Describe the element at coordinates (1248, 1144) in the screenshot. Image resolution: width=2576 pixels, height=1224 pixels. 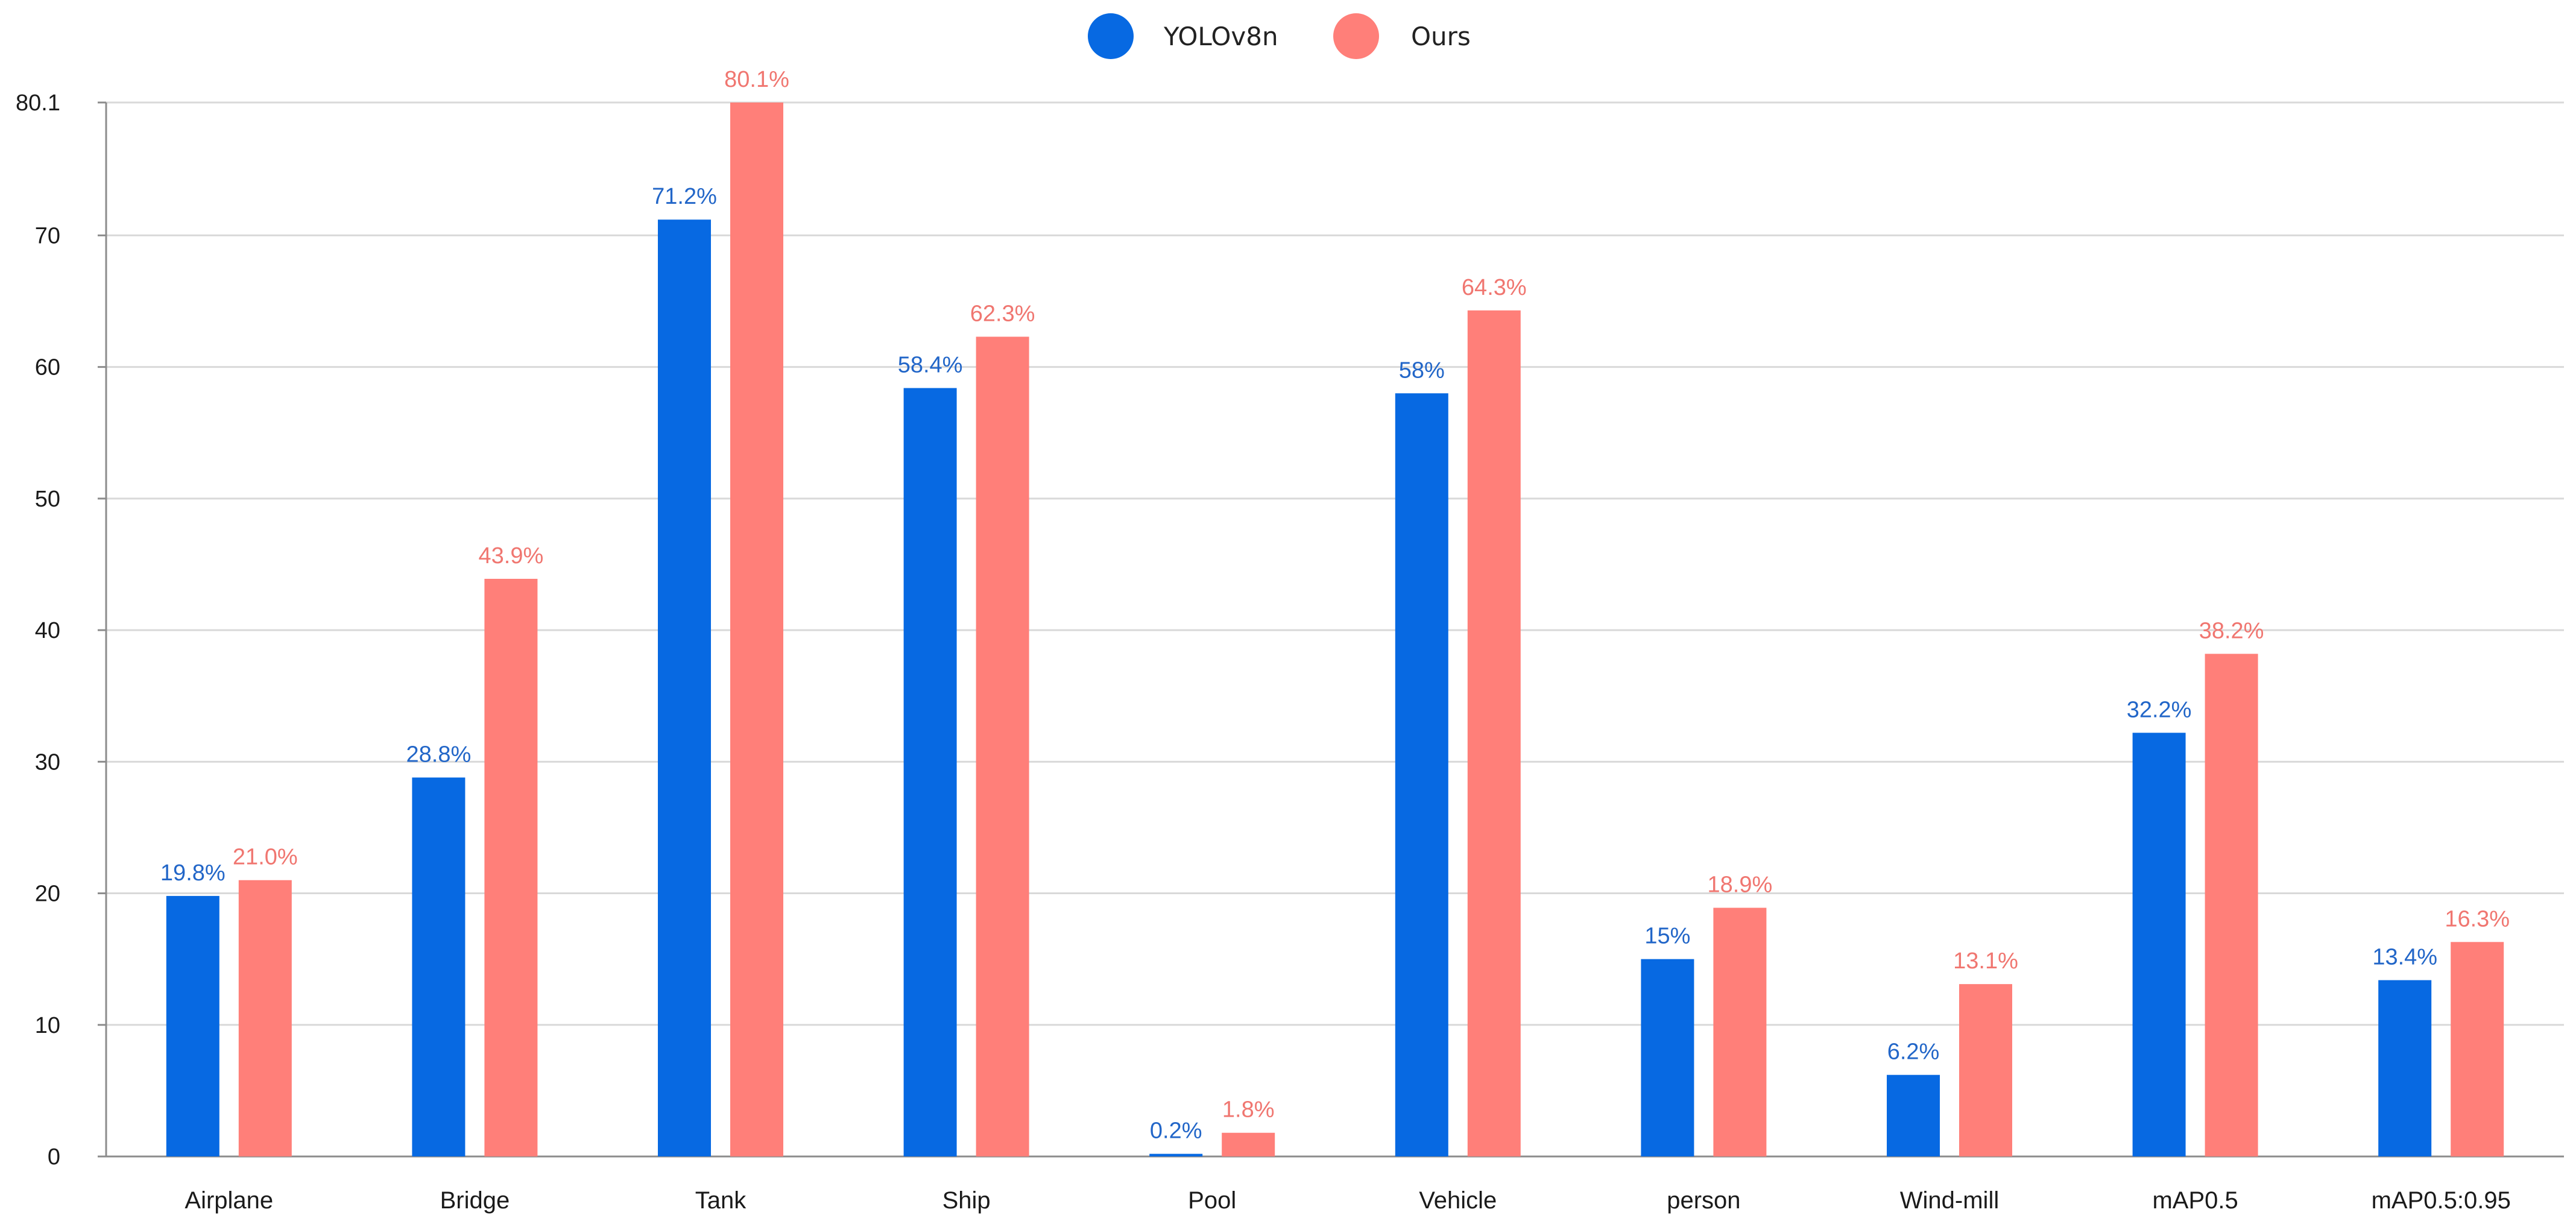
I see `bar-ours-pool` at that location.